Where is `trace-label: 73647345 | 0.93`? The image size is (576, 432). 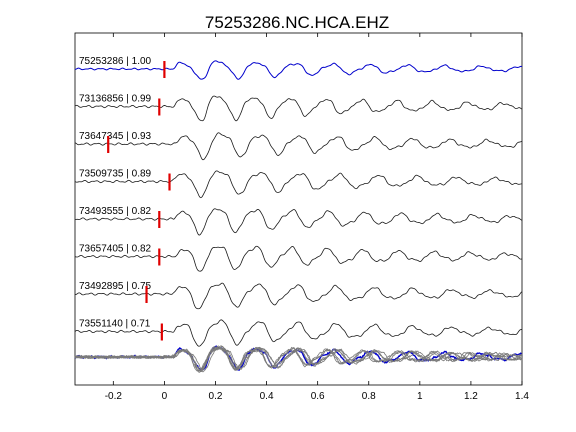
trace-label: 73647345 | 0.93 is located at coordinates (115, 136).